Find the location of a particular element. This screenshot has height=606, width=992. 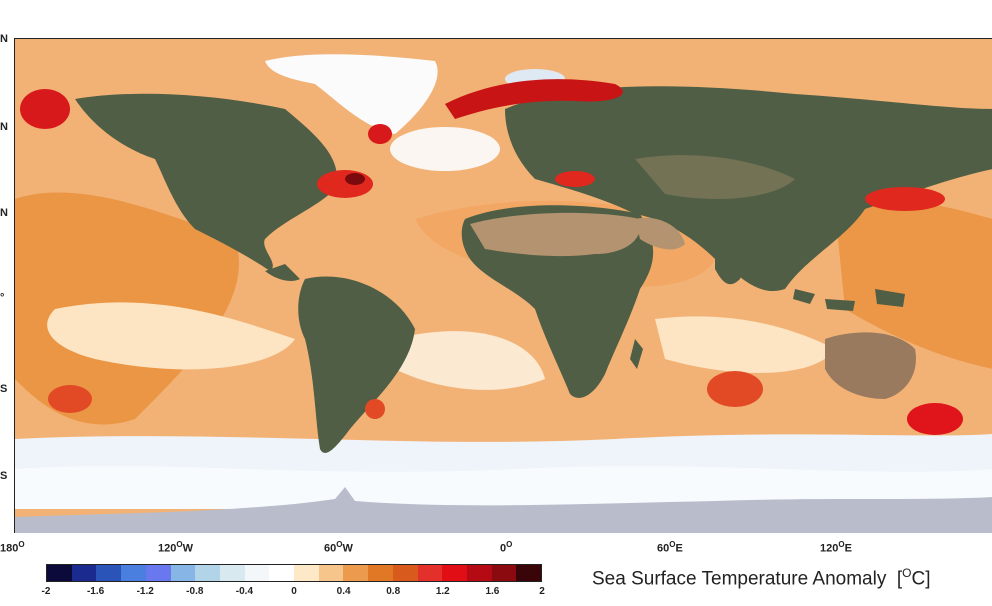

colorbar-tick-label: 0 is located at coordinates (294, 591).